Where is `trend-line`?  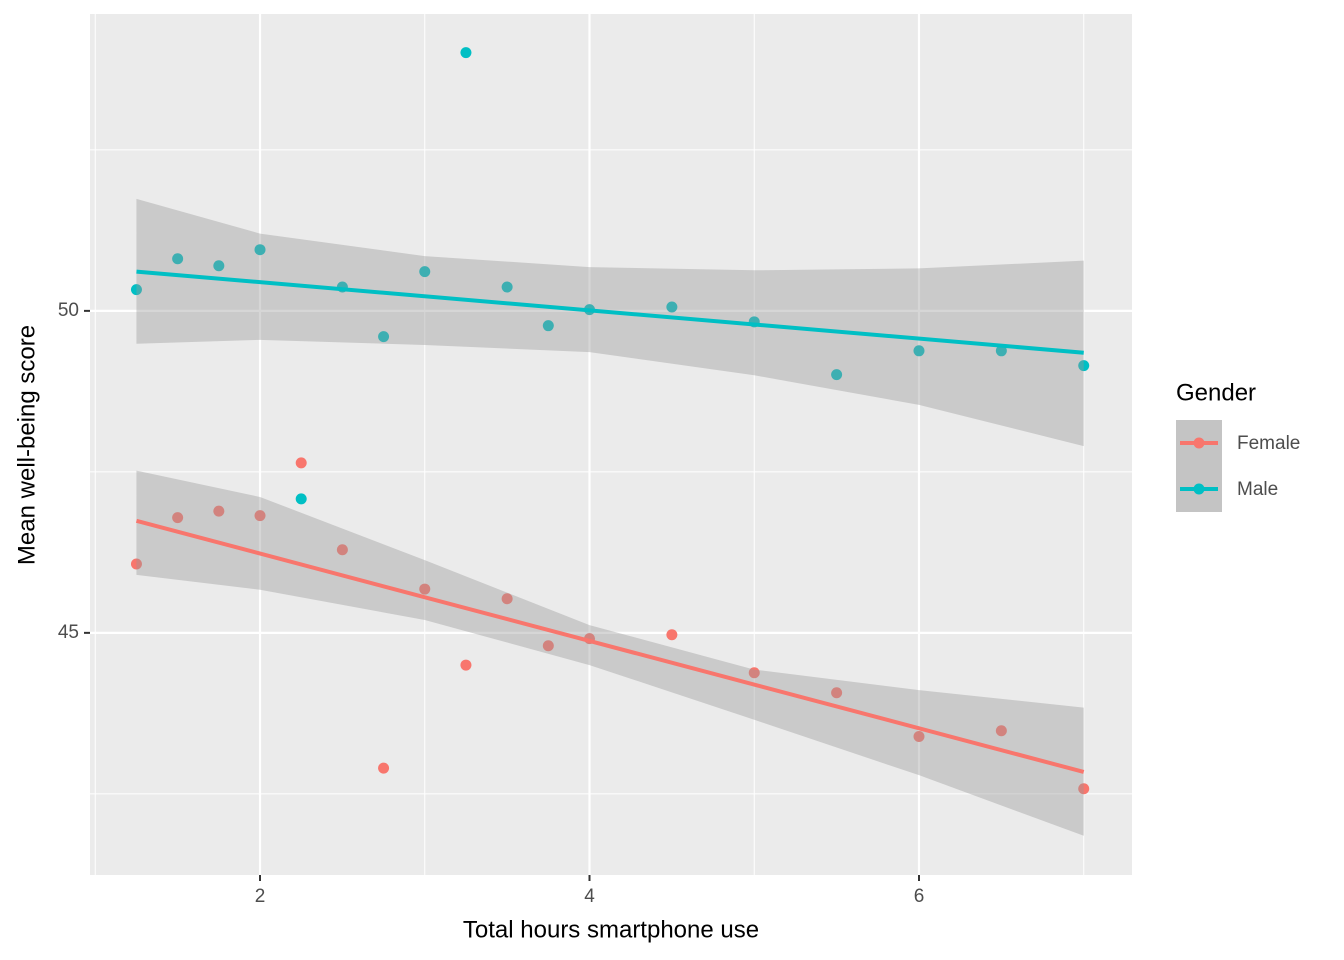
trend-line is located at coordinates (610, 312).